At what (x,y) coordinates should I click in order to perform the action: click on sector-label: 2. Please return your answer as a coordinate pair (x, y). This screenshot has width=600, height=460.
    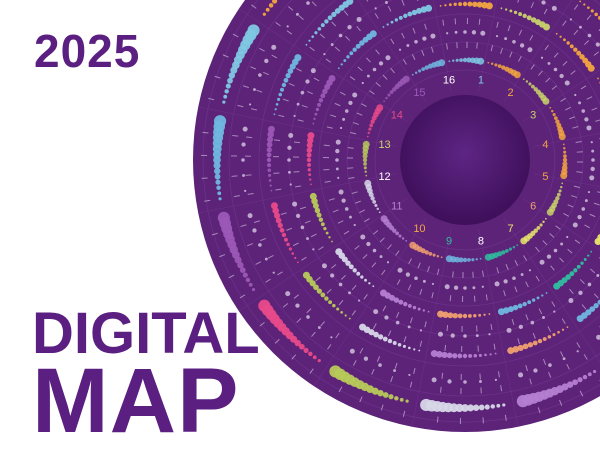
    Looking at the image, I should click on (510, 93).